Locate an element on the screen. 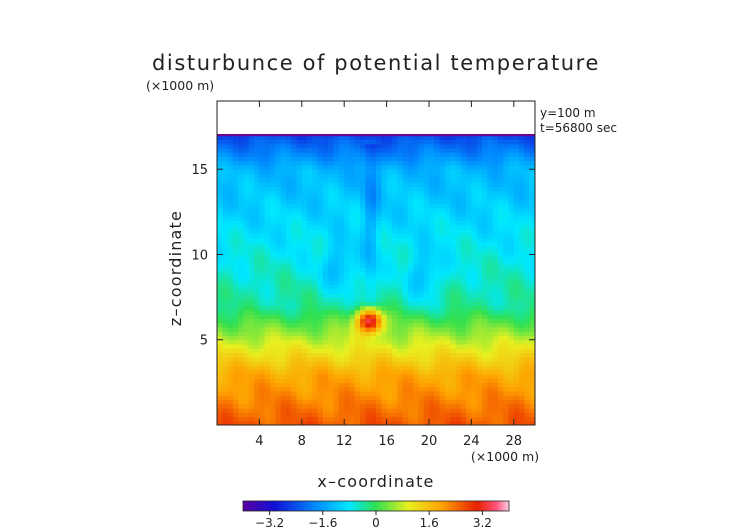 The image size is (752, 532). colorbar-tick-label: 3.2 is located at coordinates (482, 523).